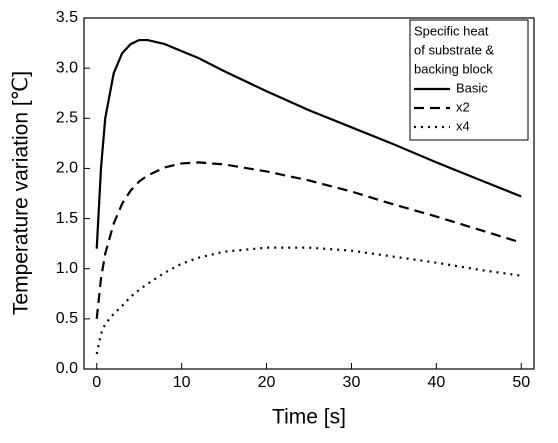  Describe the element at coordinates (67, 318) in the screenshot. I see `y-tick-label: 0.5` at that location.